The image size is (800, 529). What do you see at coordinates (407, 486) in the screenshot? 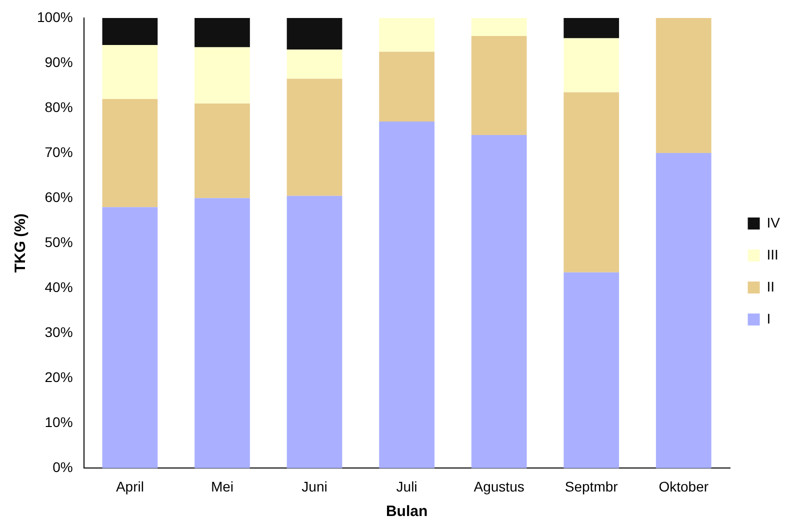
I see `x-tick-label: Juli` at bounding box center [407, 486].